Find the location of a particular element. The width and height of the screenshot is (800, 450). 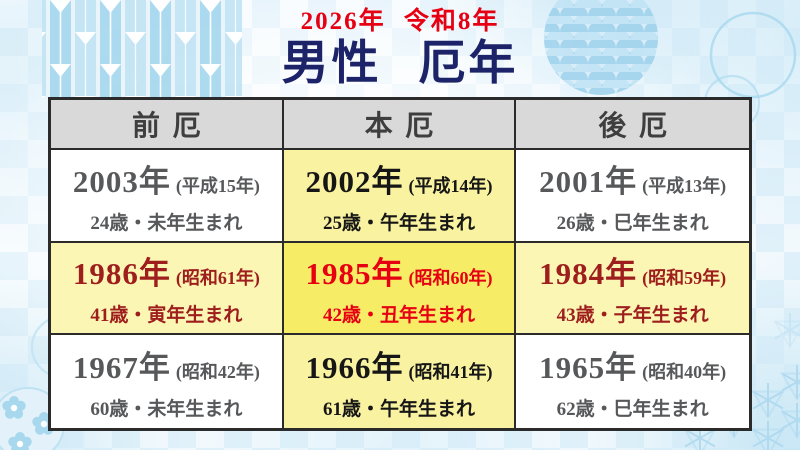

cell-era: (昭和61年) is located at coordinates (217, 278).